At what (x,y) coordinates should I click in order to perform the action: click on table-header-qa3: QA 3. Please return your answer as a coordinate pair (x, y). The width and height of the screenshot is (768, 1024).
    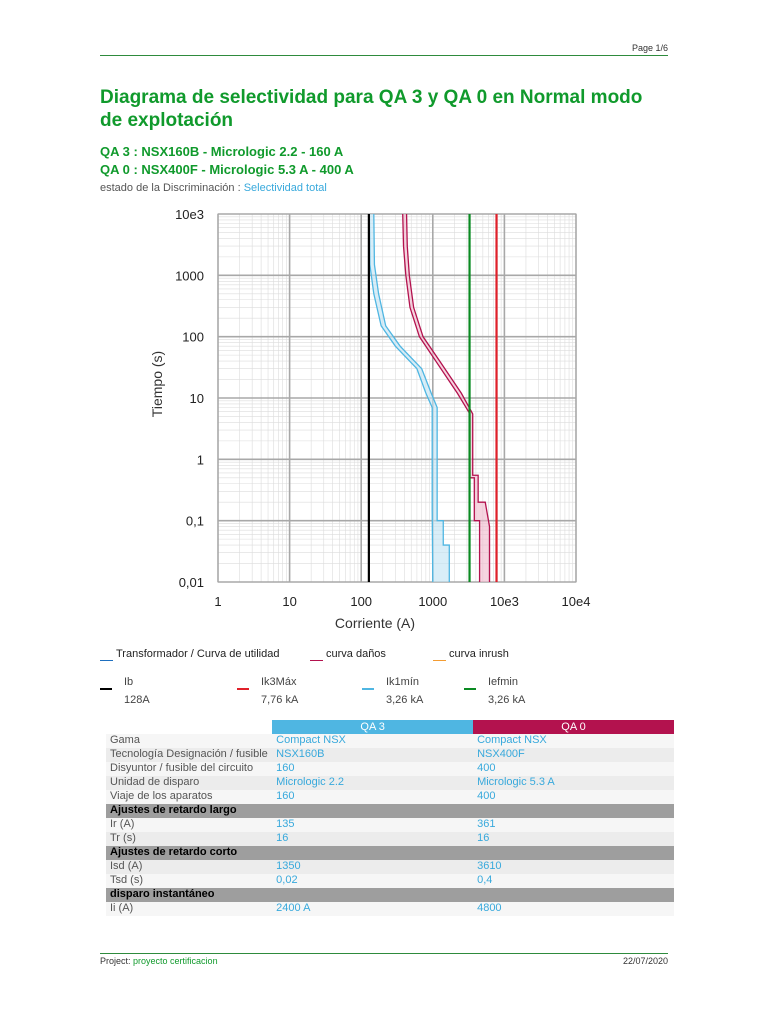
    Looking at the image, I should click on (373, 727).